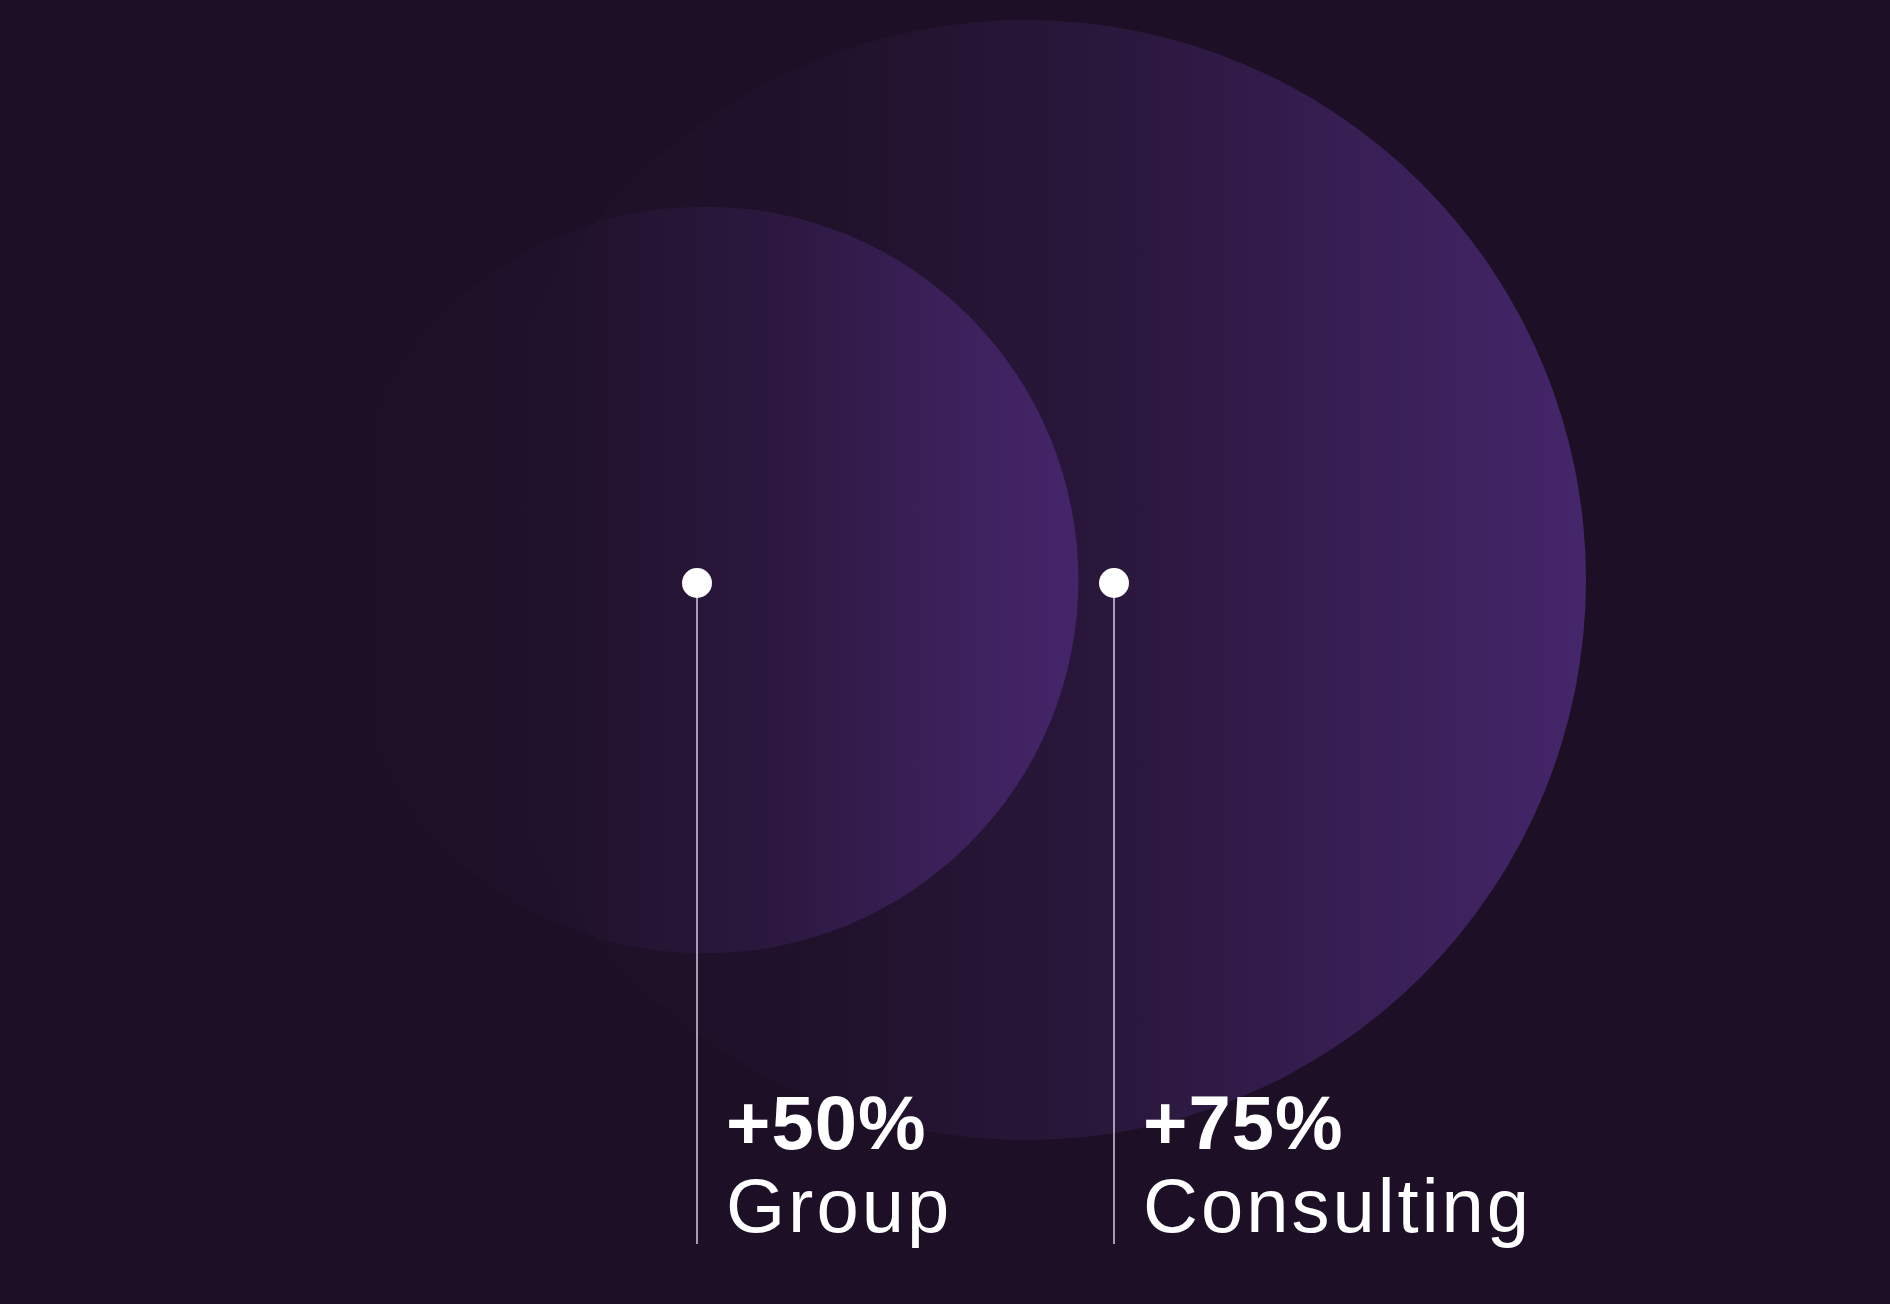 This screenshot has width=1890, height=1304. Describe the element at coordinates (1338, 1205) in the screenshot. I see `category-label: Consulting` at that location.